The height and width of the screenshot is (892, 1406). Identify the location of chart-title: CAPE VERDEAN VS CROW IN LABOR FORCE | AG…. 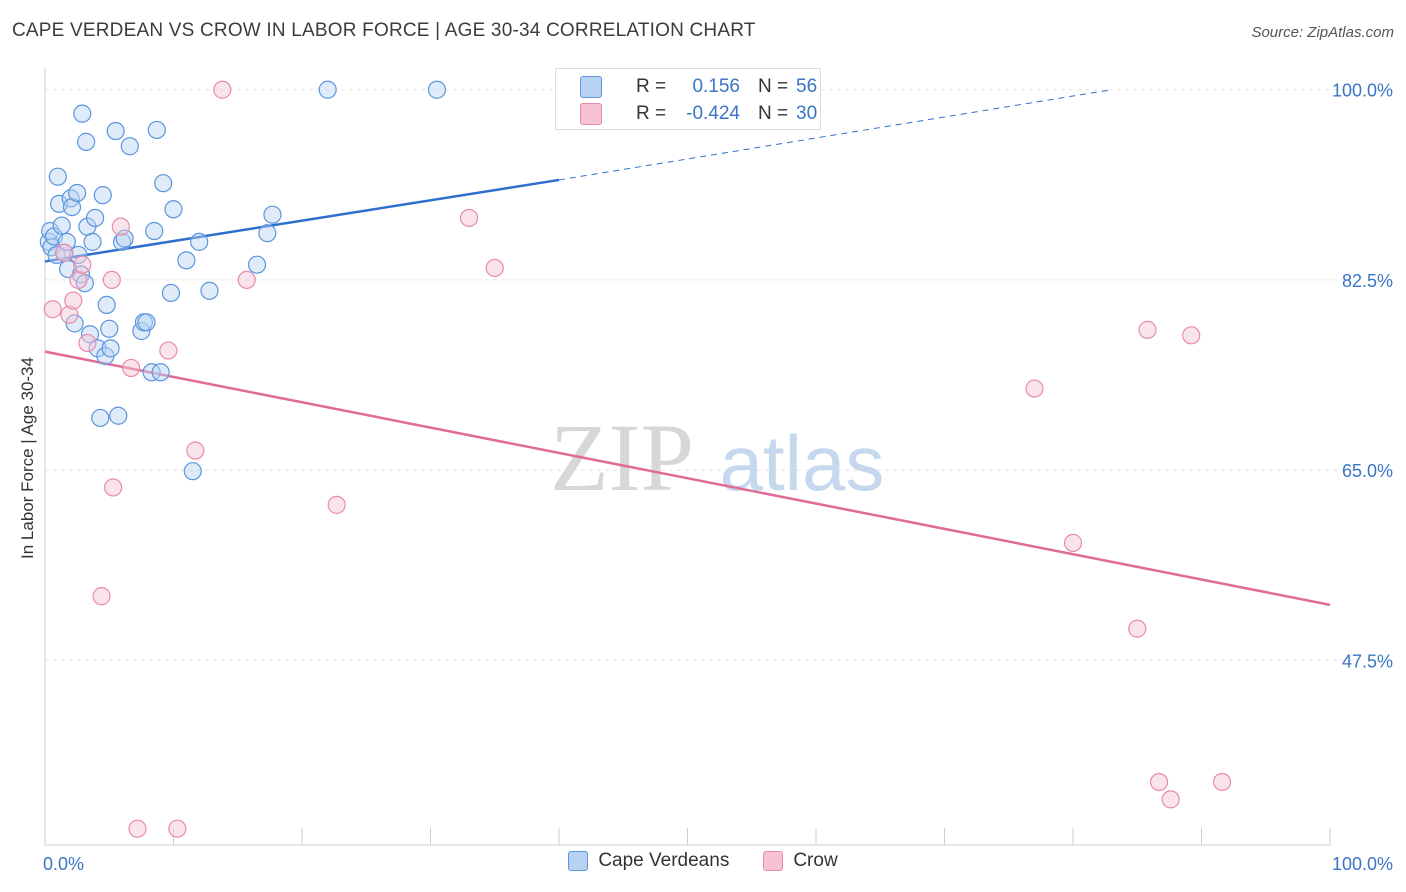
(384, 30).